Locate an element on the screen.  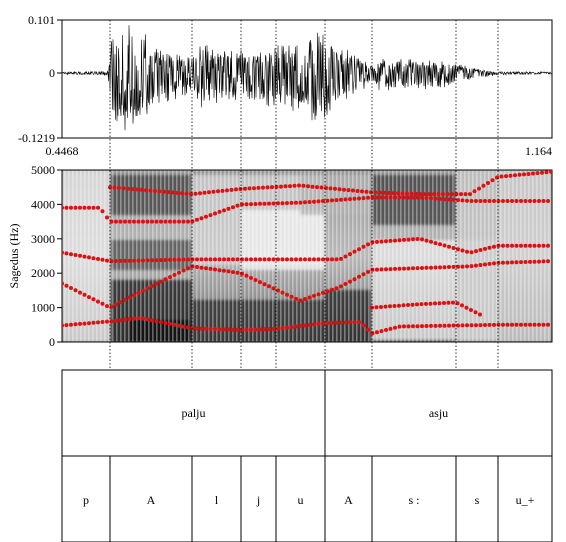
waveform-zero-label: 0 is located at coordinates (52, 73).